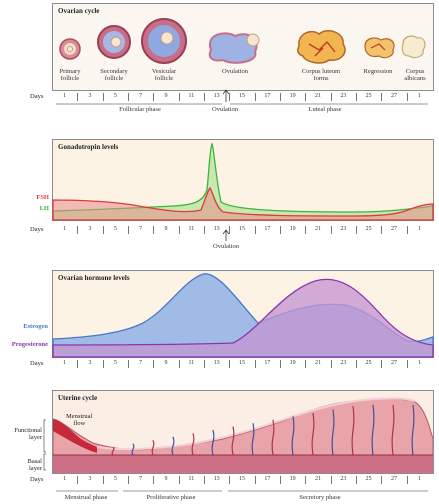 This screenshot has width=439, height=504. Describe the element at coordinates (234, 48) in the screenshot. I see `ovulation-icon` at that location.